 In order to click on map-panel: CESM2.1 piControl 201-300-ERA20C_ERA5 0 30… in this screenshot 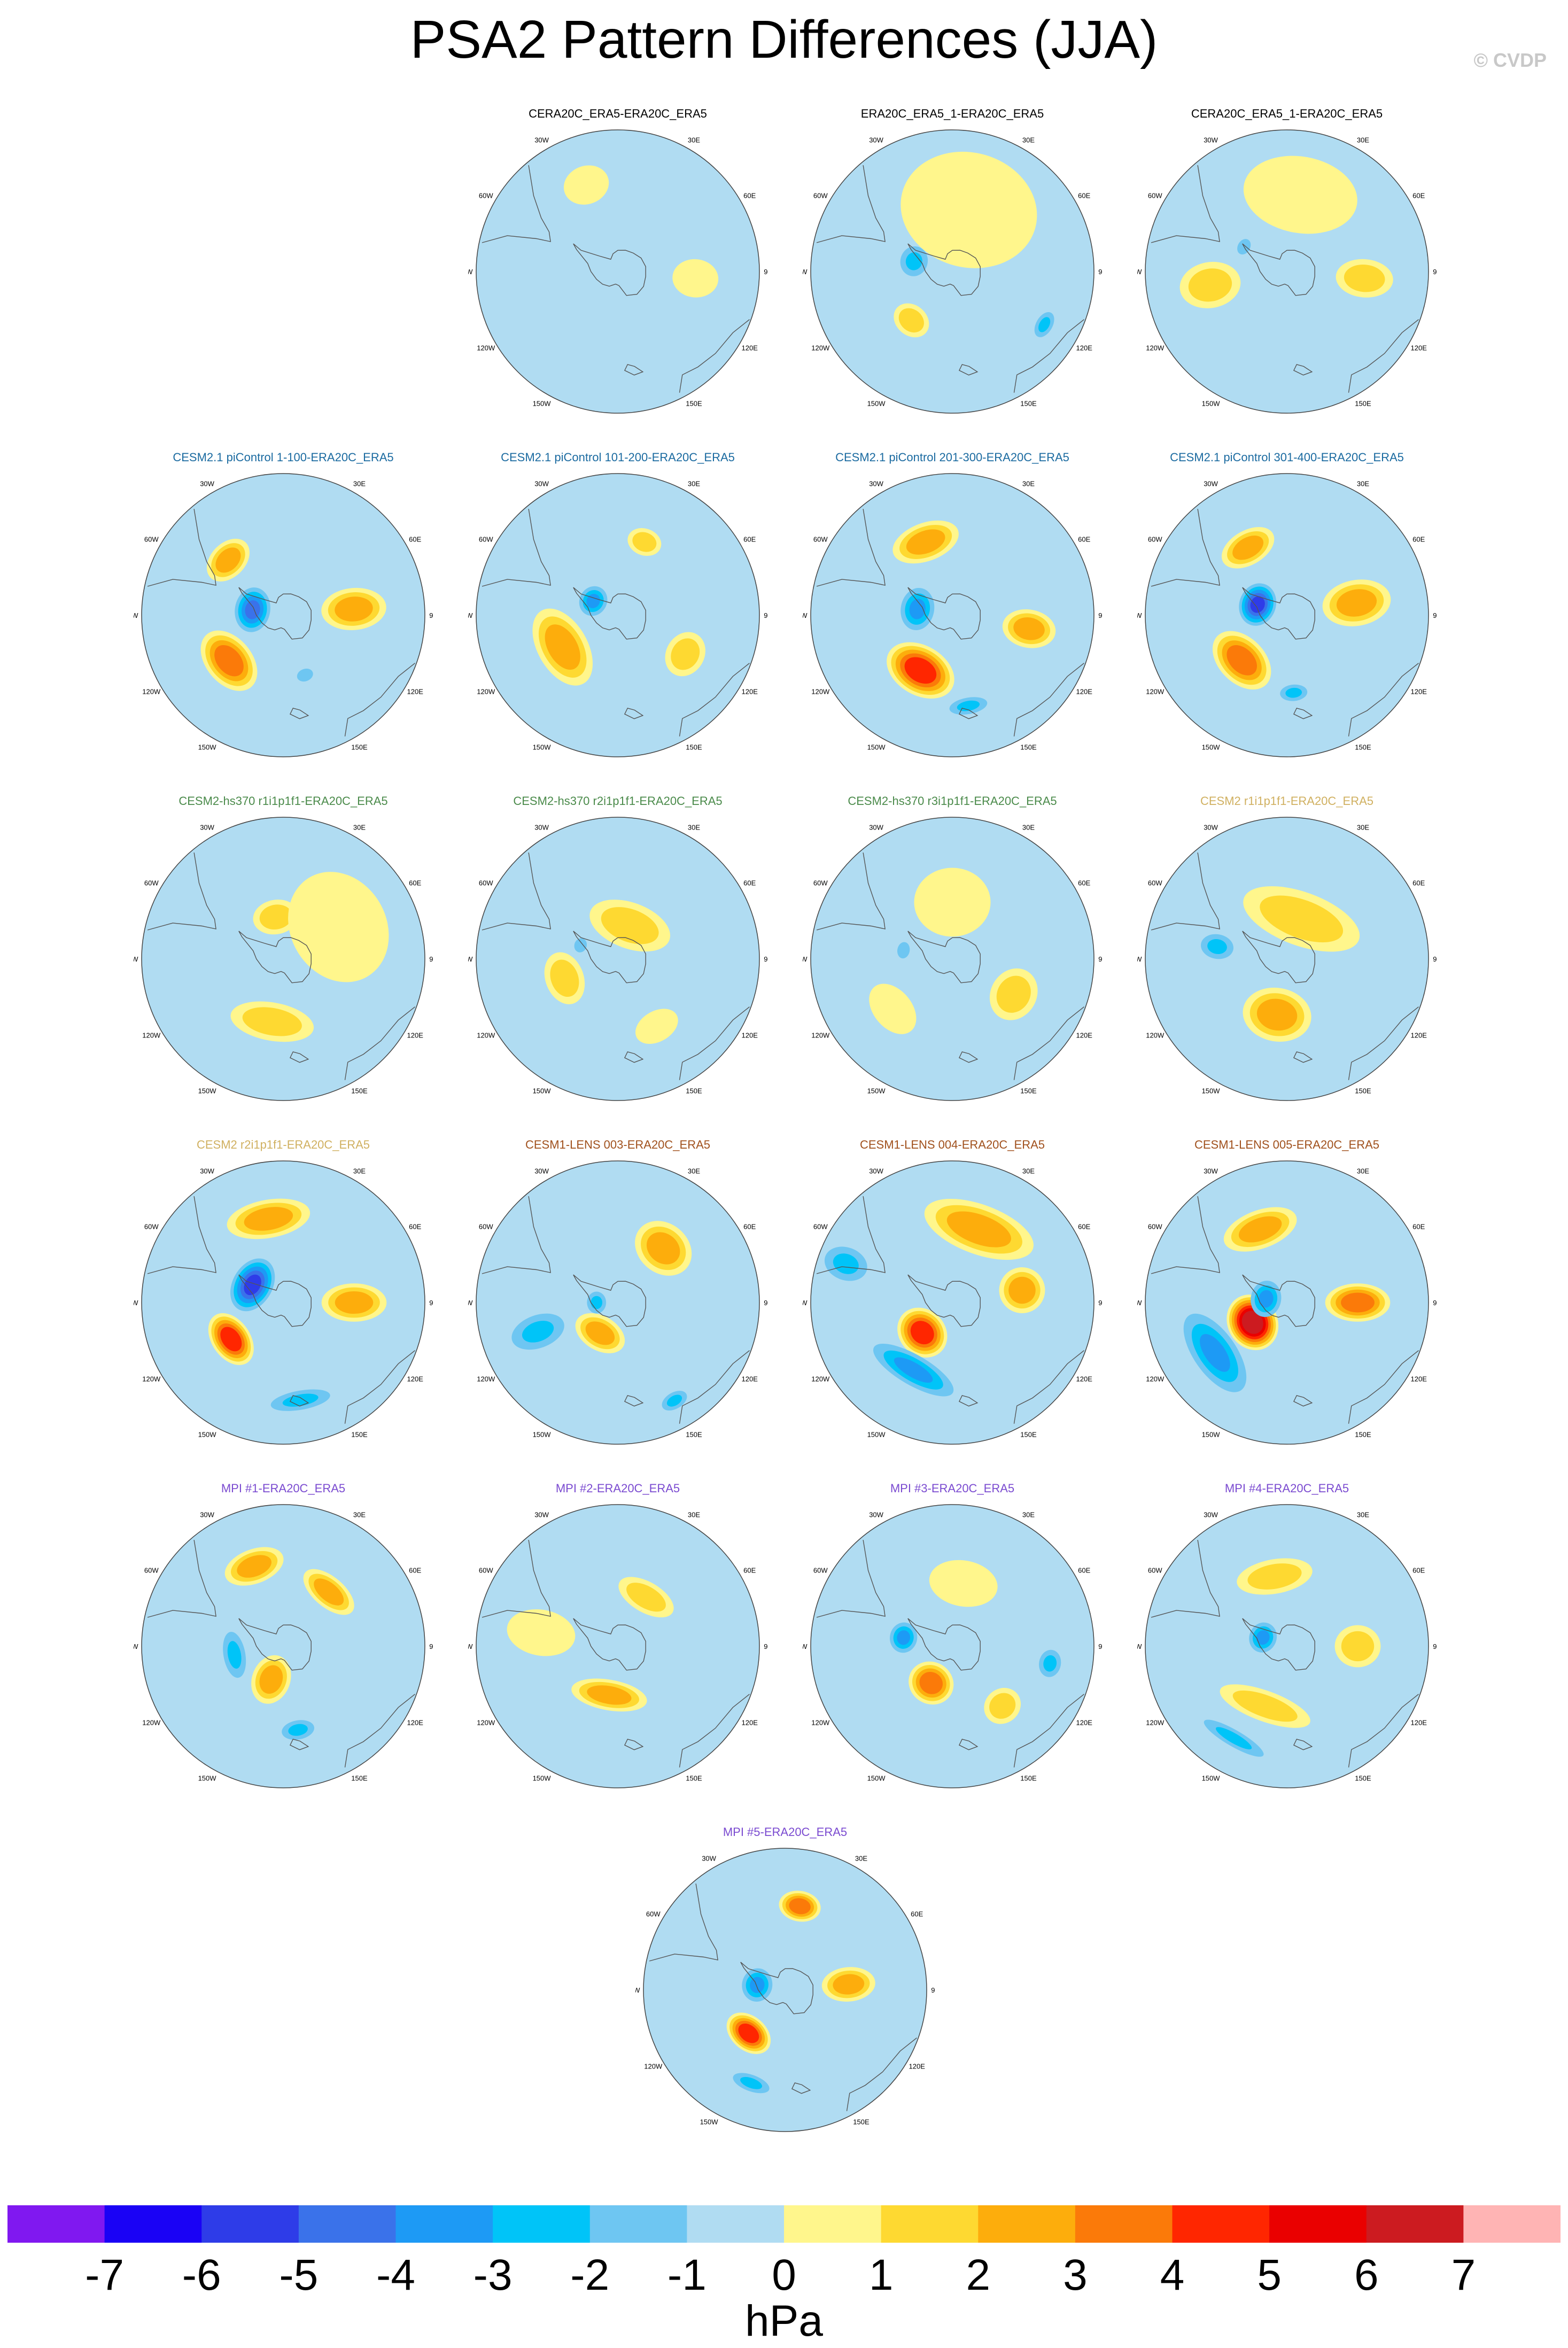, I will do `click(952, 616)`.